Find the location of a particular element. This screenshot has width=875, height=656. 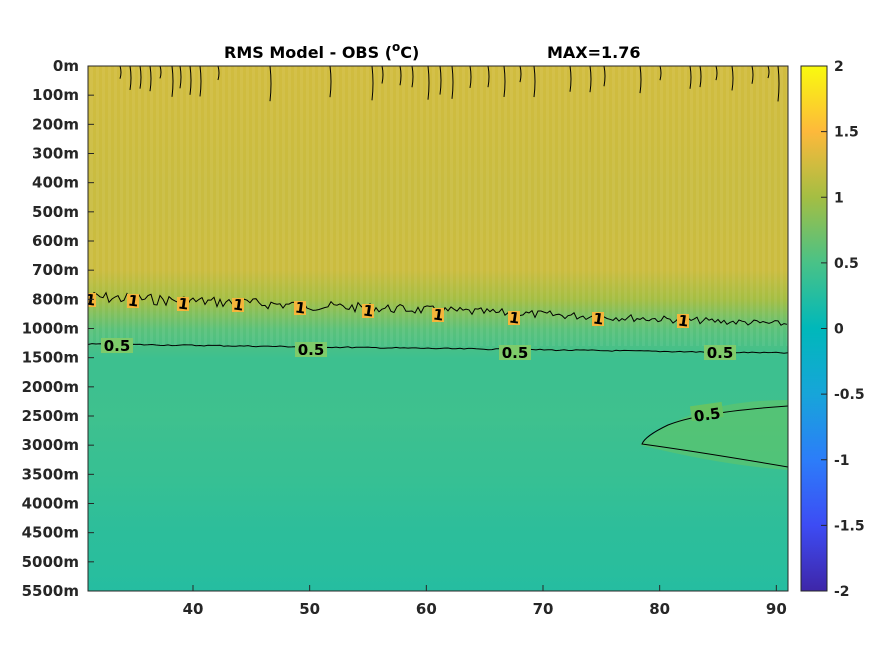

y-tick-label: 3000m is located at coordinates (50, 445).